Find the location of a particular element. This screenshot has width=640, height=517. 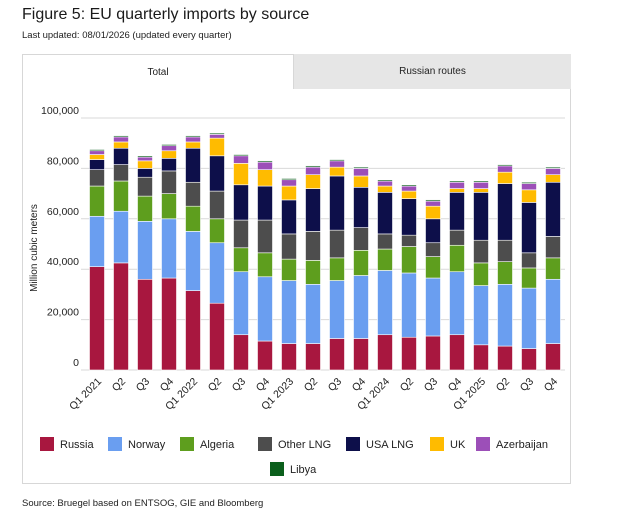

legend-label: Algeria is located at coordinates (217, 445).